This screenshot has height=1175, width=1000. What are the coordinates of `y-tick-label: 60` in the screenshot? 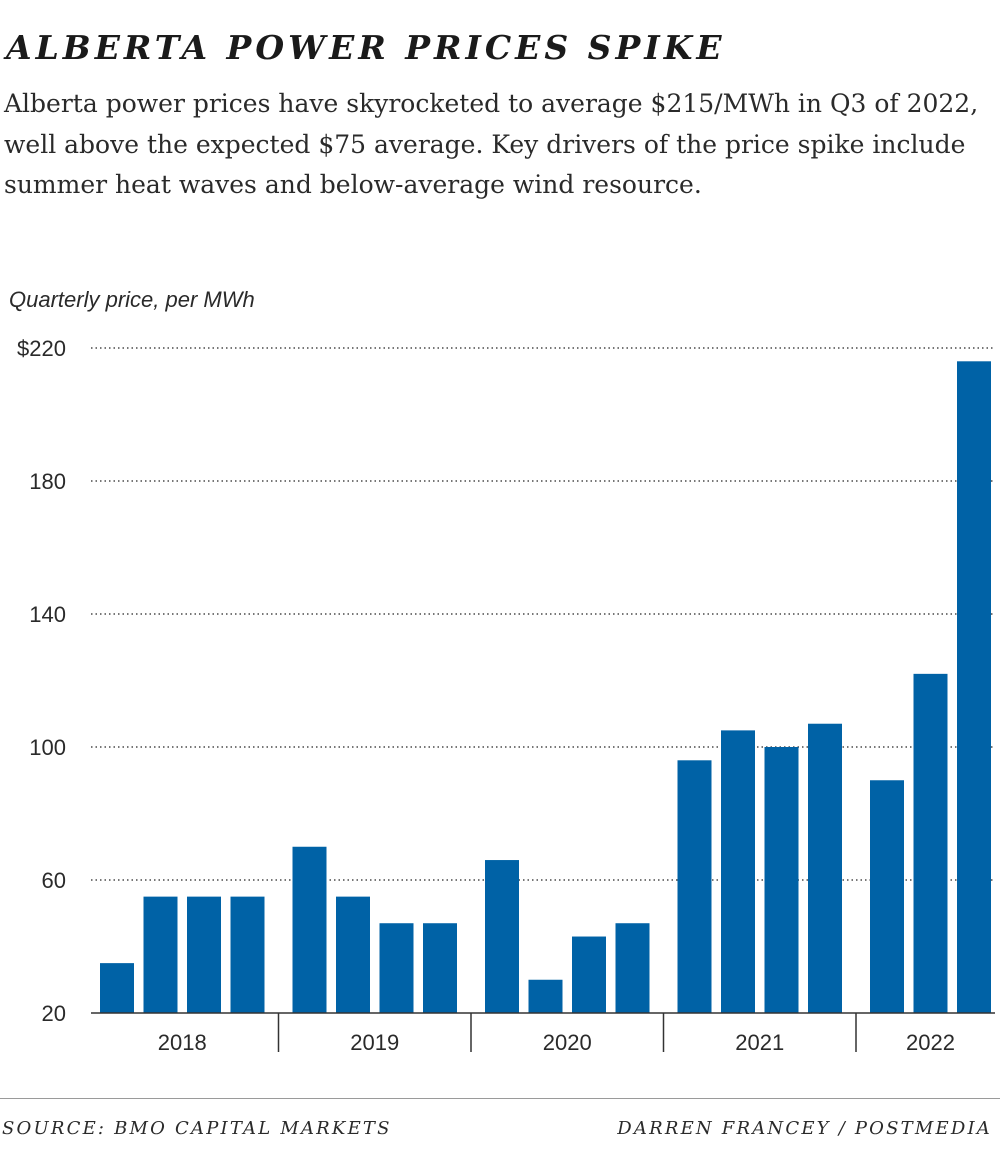 It's located at (54, 880).